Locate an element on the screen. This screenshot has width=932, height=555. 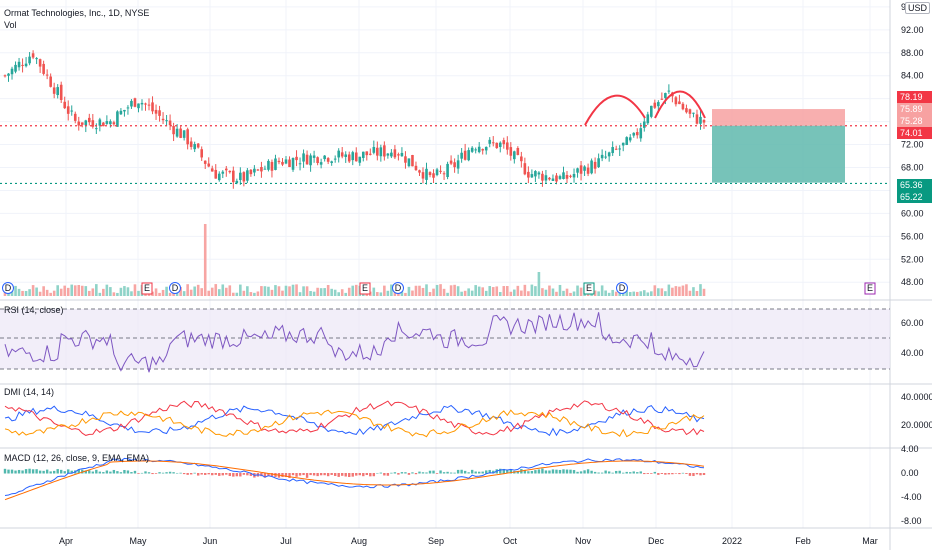
price-label: 75.28 is located at coordinates (911, 121).